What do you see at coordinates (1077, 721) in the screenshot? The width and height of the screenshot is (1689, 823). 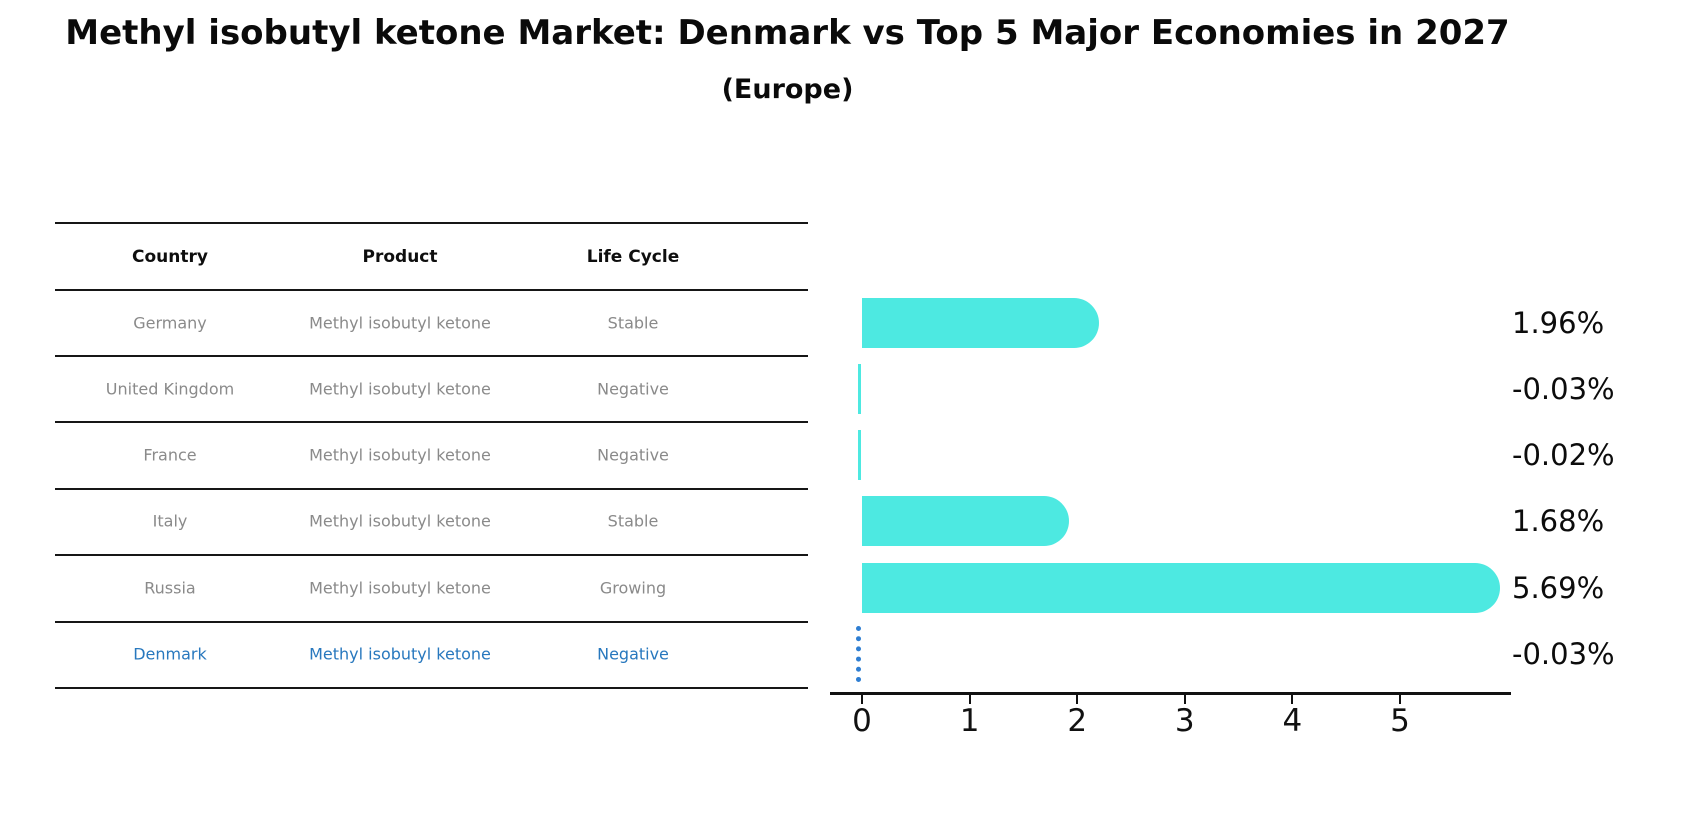 I see `x-axis-tick-label: 2` at bounding box center [1077, 721].